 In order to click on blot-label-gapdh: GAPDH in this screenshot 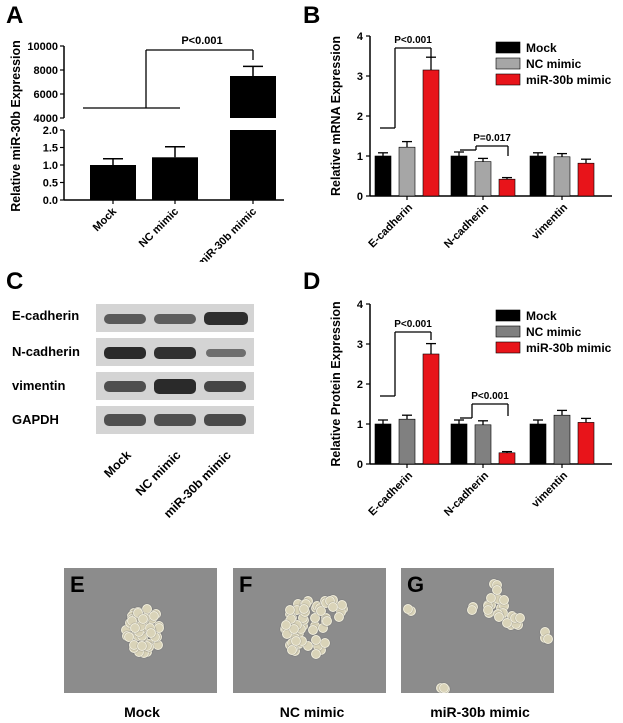, I will do `click(35, 419)`.